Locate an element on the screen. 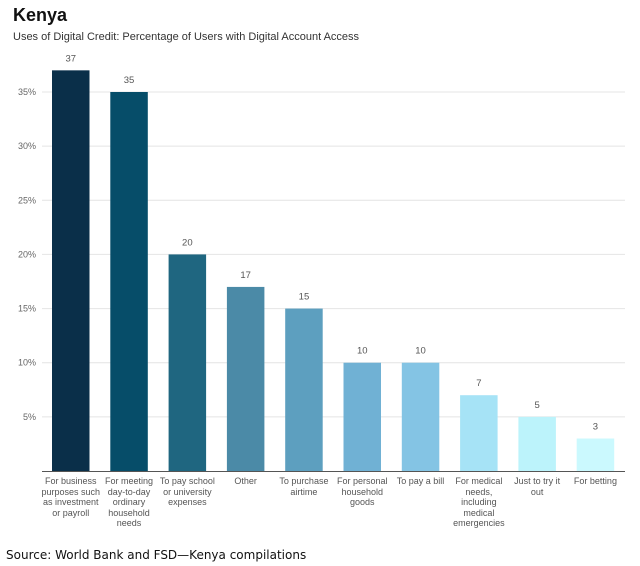 The width and height of the screenshot is (640, 566). data-label: 7 is located at coordinates (478, 383).